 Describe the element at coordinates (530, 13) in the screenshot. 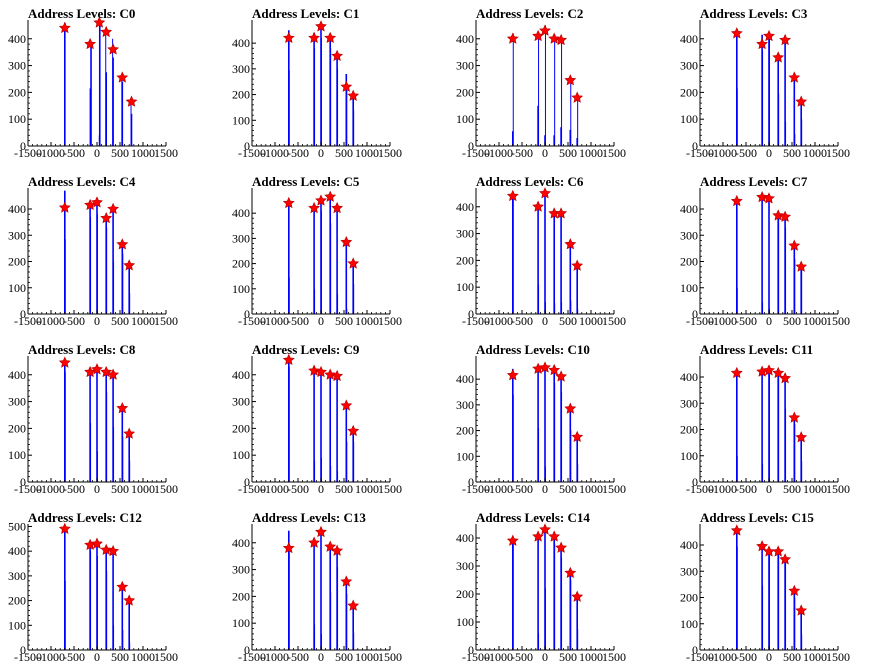

I see `chart-title: Address Levels: C2` at that location.